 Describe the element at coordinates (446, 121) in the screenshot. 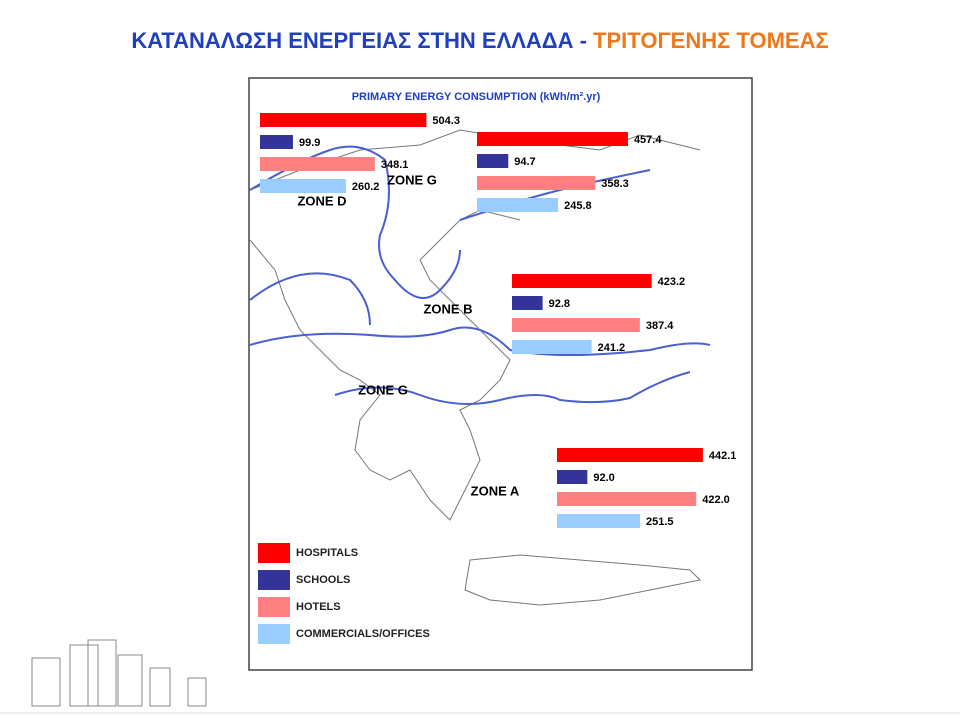

I see `value-label: 504.3` at that location.